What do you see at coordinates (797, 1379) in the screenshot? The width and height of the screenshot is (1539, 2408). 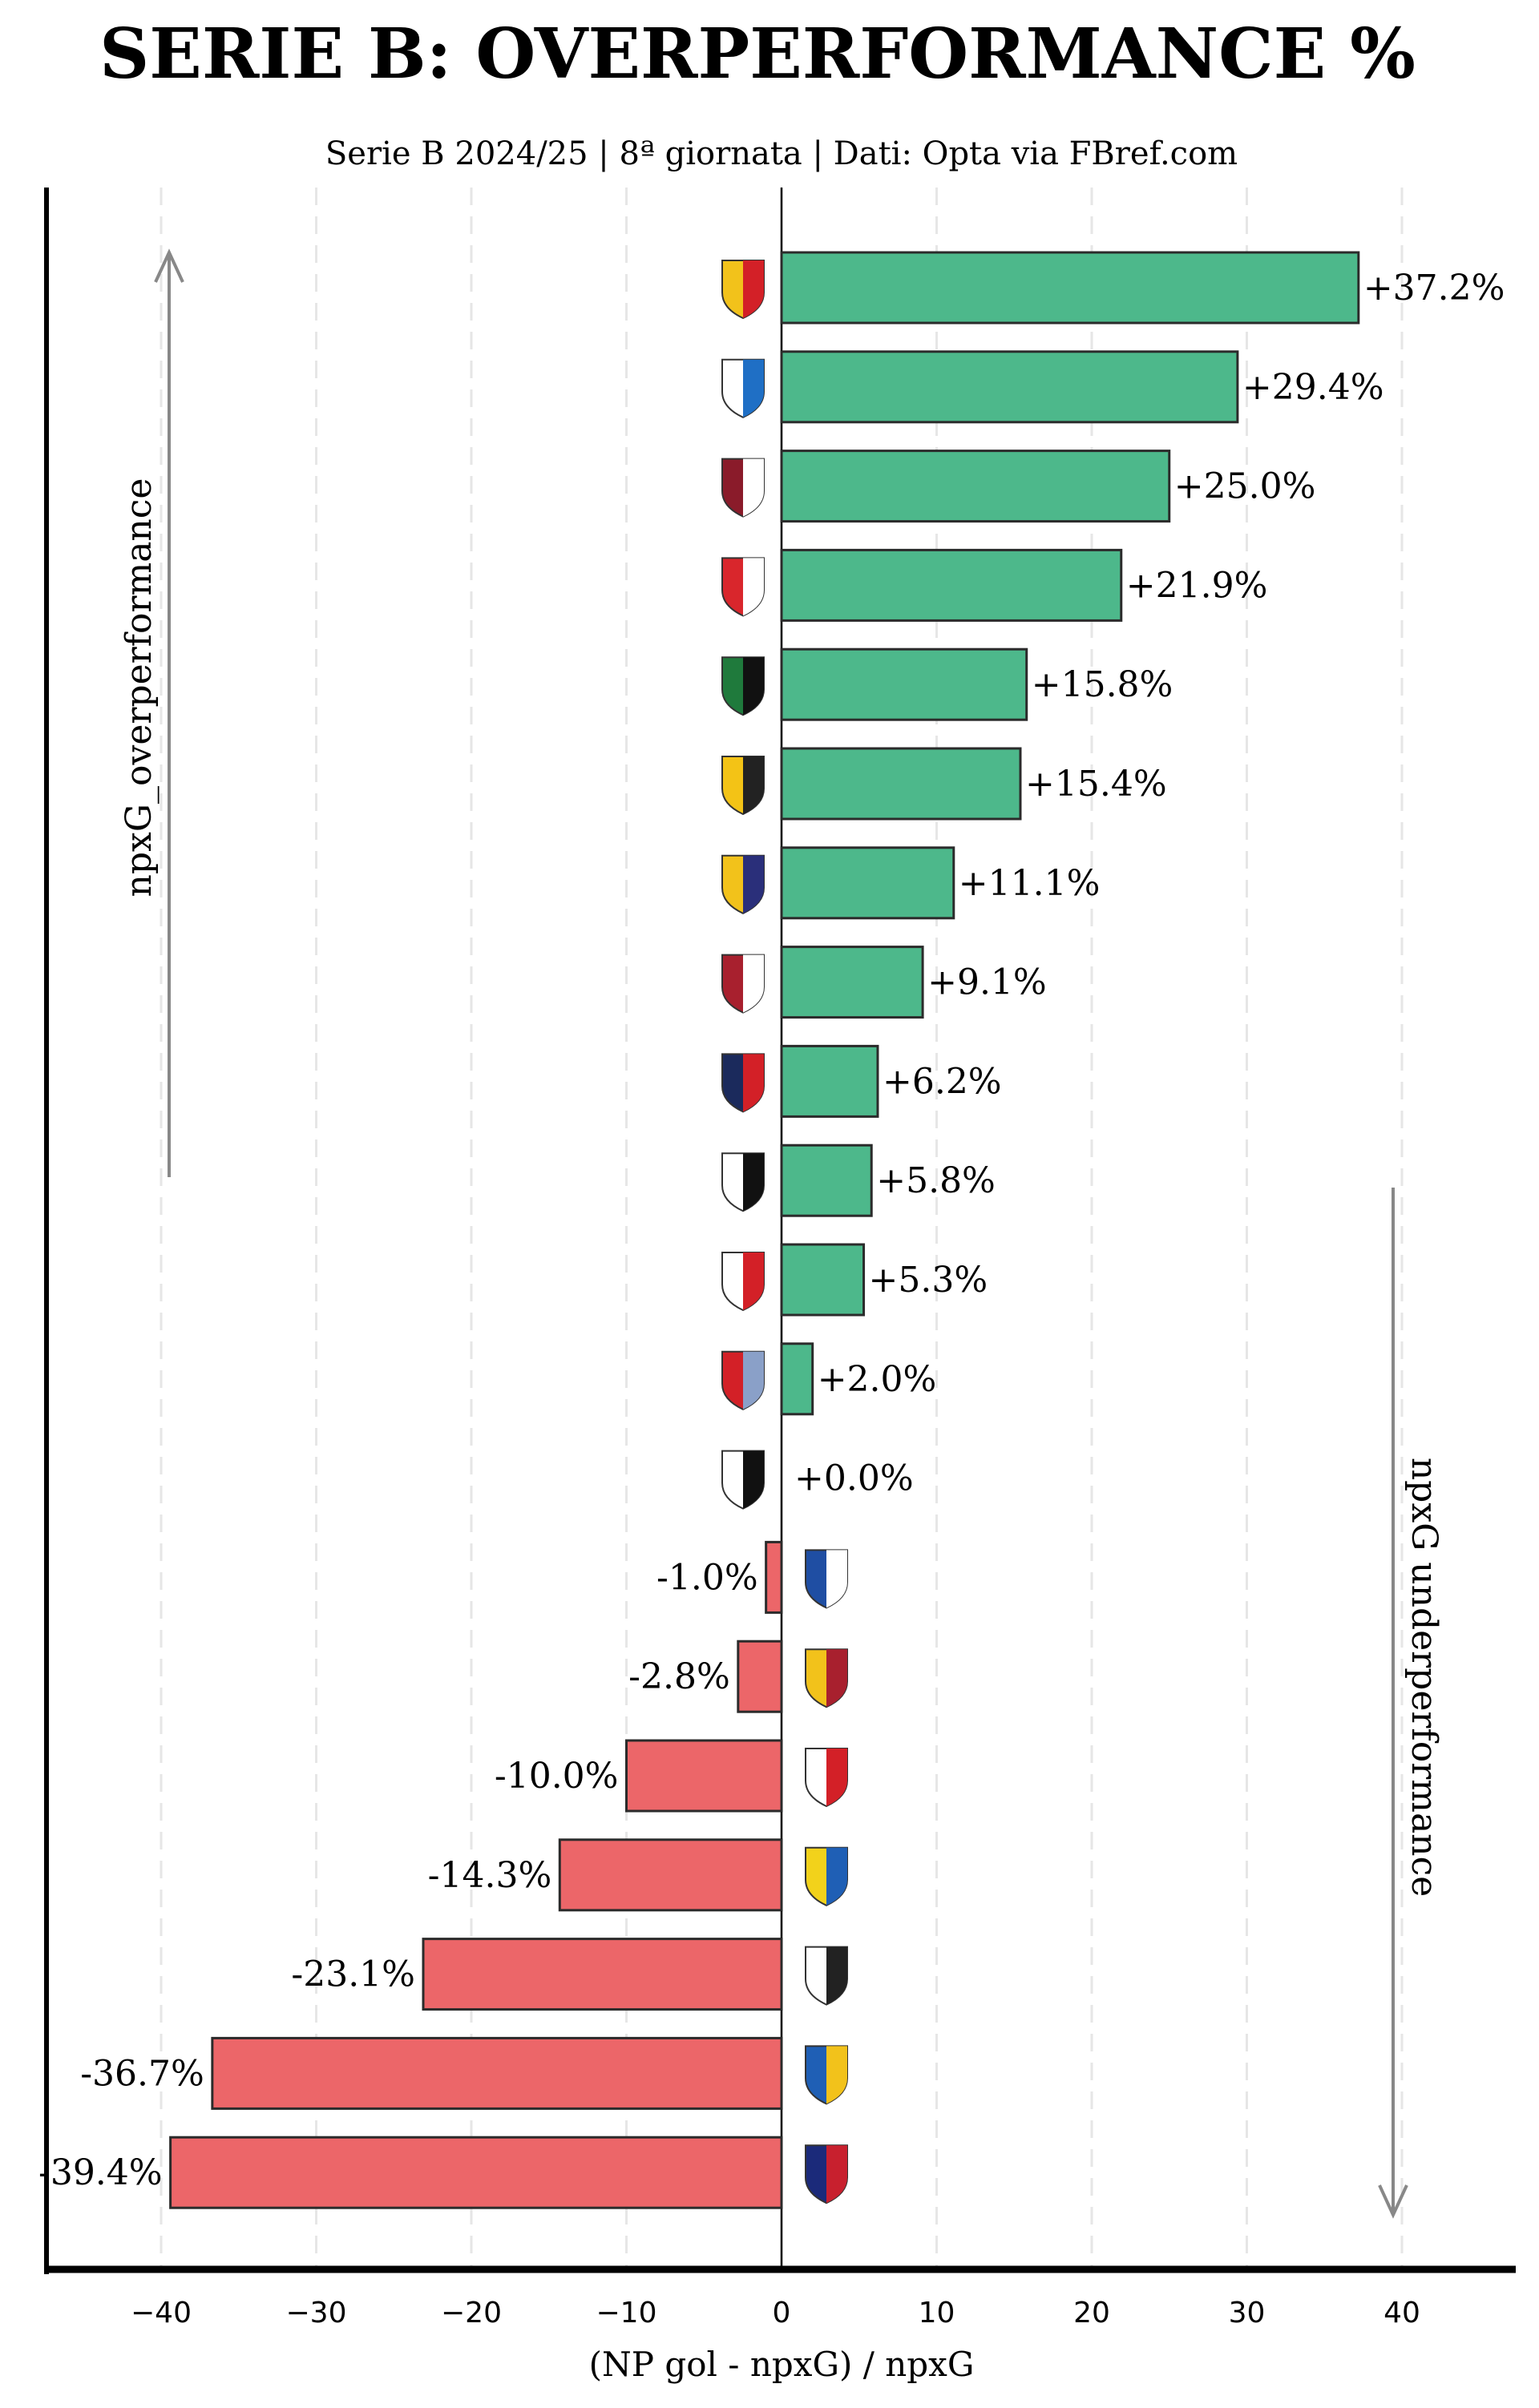 I see `bar-cremonese` at bounding box center [797, 1379].